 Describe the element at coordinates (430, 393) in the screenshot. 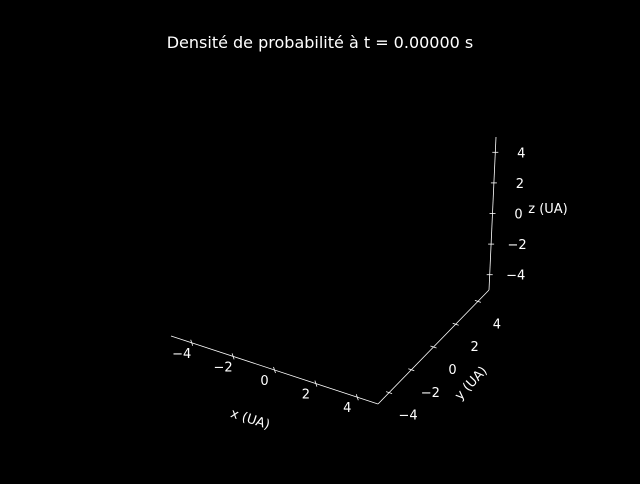

I see `y-tick-label: −2` at that location.